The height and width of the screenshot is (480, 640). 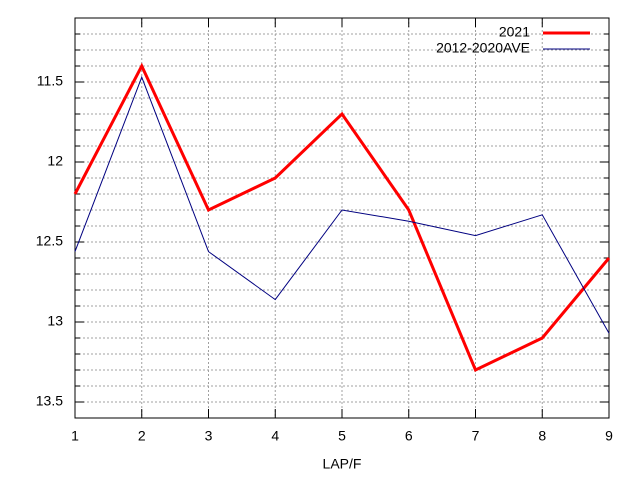 I want to click on legend-label: 2021, so click(x=514, y=32).